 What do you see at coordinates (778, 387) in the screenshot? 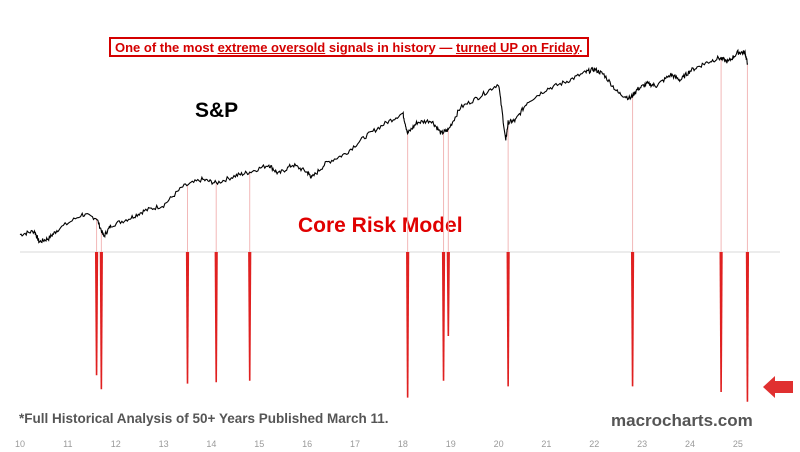
I see `left-arrow-icon` at bounding box center [778, 387].